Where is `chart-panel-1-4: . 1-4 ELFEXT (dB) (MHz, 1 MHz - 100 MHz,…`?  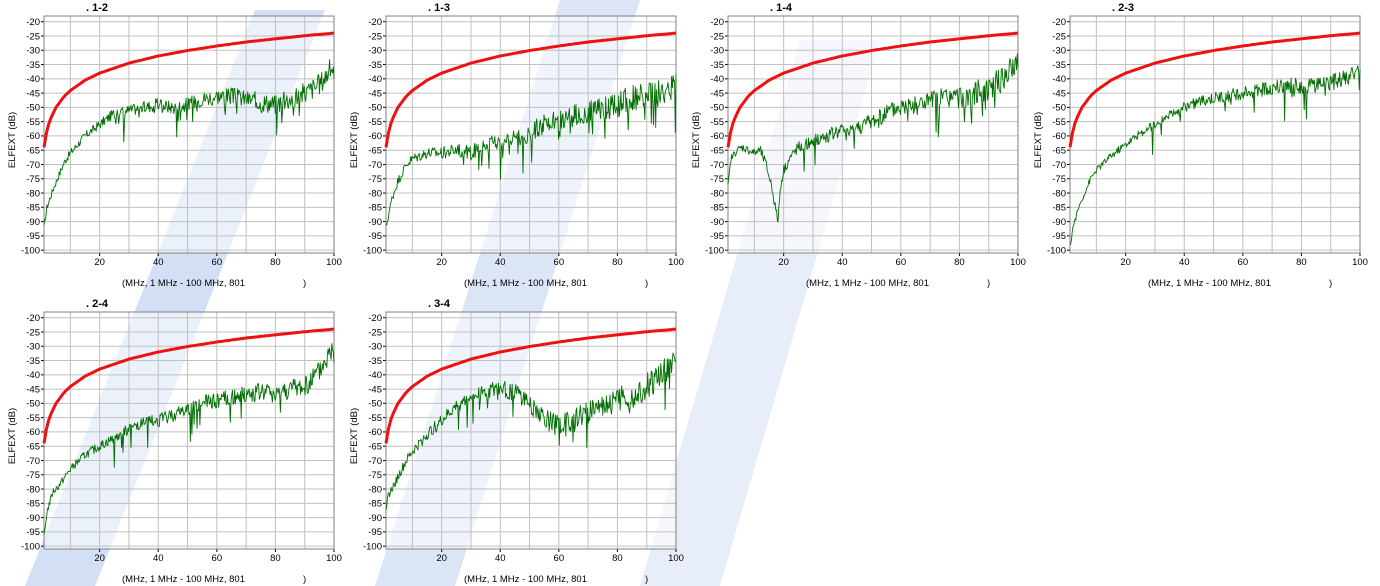
chart-panel-1-4: . 1-4 ELFEXT (dB) (MHz, 1 MHz - 100 MHz,… is located at coordinates (855, 145).